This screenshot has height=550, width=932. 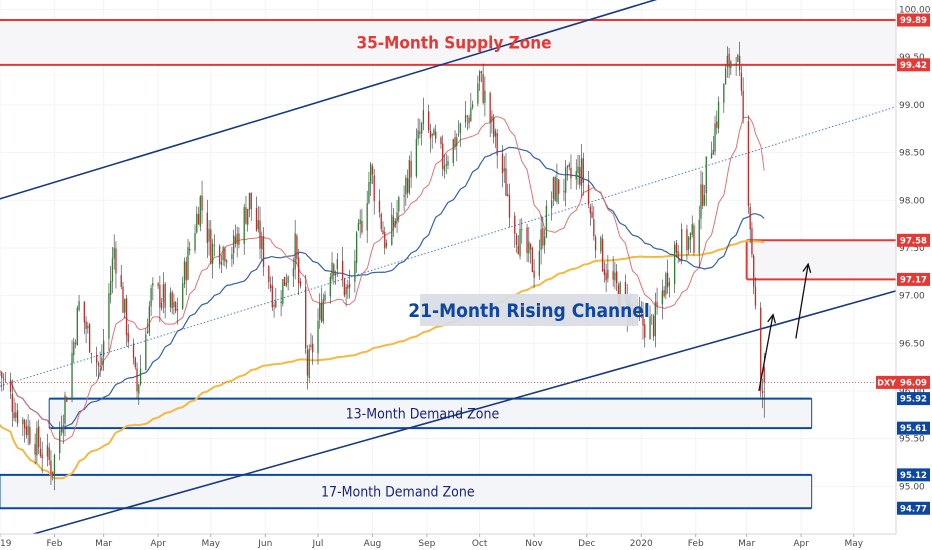 I want to click on last-price-value: 96.09, so click(x=913, y=383).